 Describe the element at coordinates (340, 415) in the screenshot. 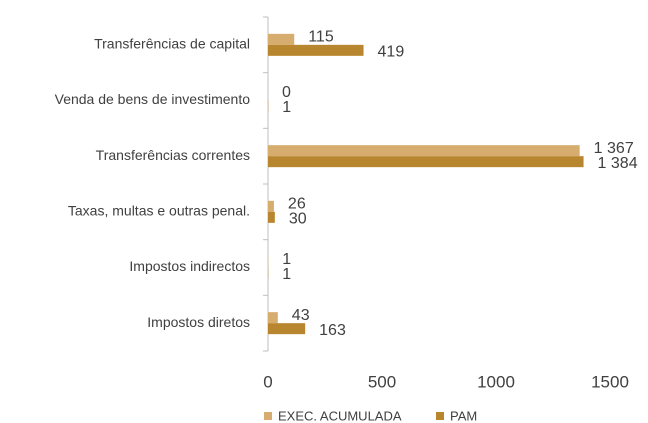

I see `legend-label: EXEC. ACUMULADA` at that location.